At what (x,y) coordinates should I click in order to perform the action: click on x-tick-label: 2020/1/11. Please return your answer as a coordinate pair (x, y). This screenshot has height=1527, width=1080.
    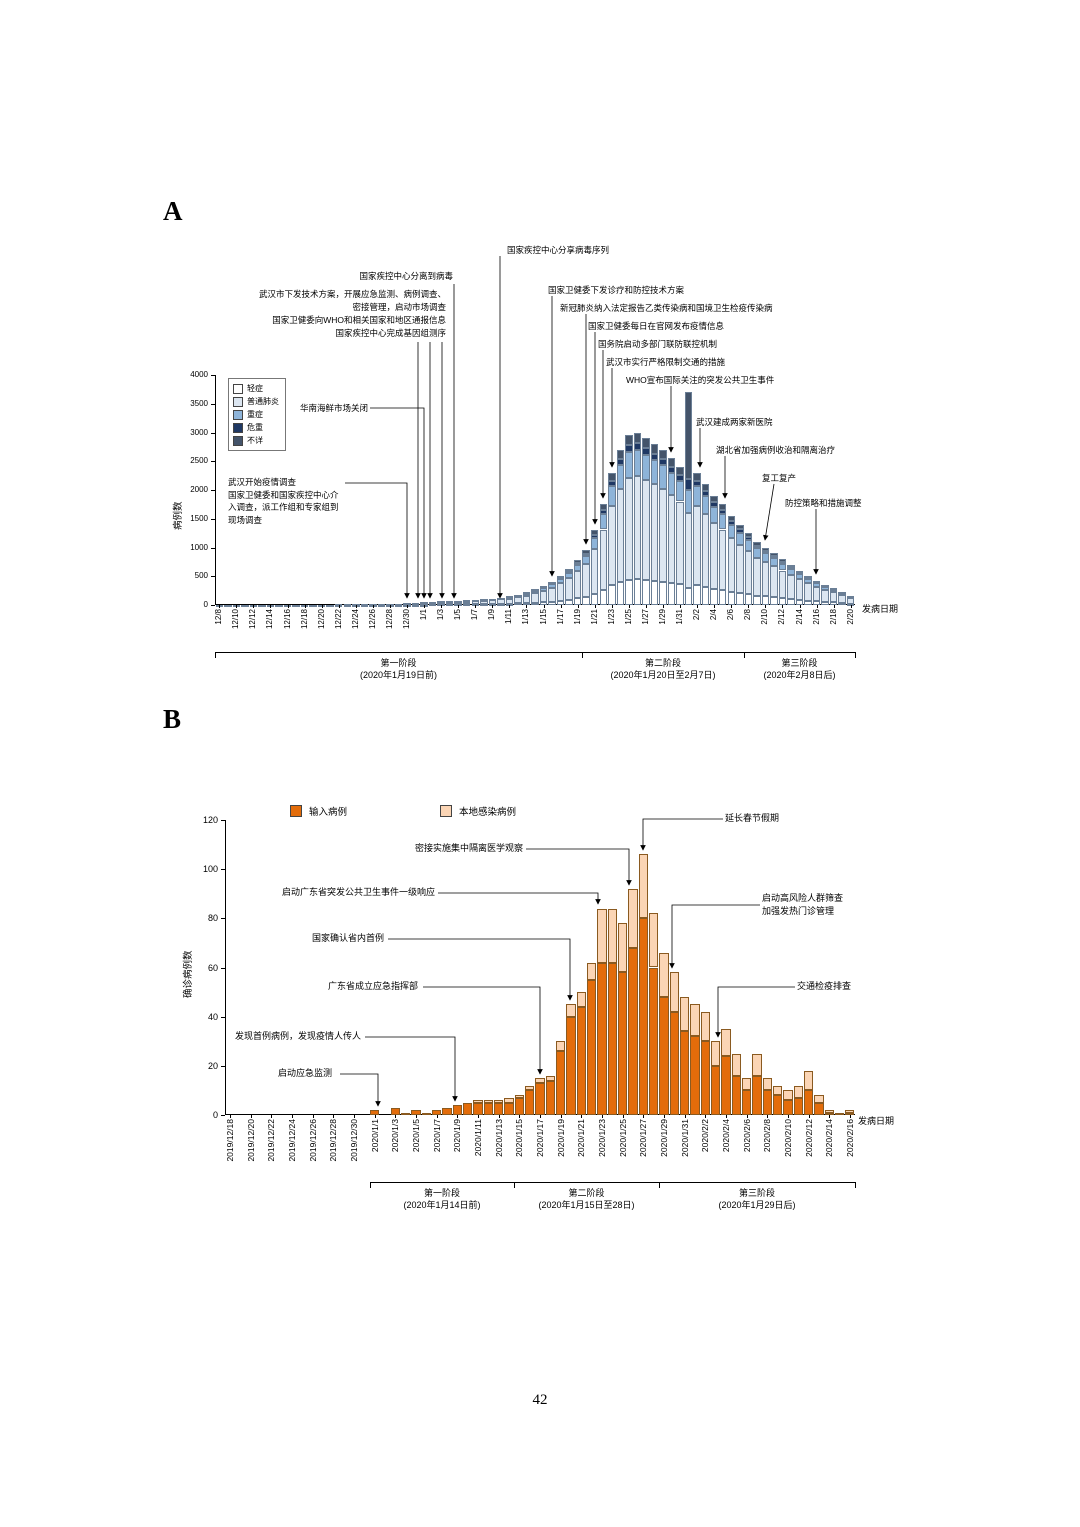
    Looking at the image, I should click on (478, 1138).